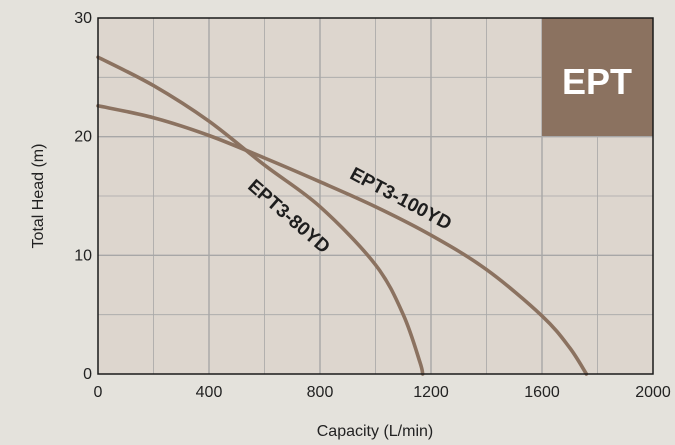 This screenshot has width=675, height=445. Describe the element at coordinates (597, 81) in the screenshot. I see `badge-label: EPT` at that location.